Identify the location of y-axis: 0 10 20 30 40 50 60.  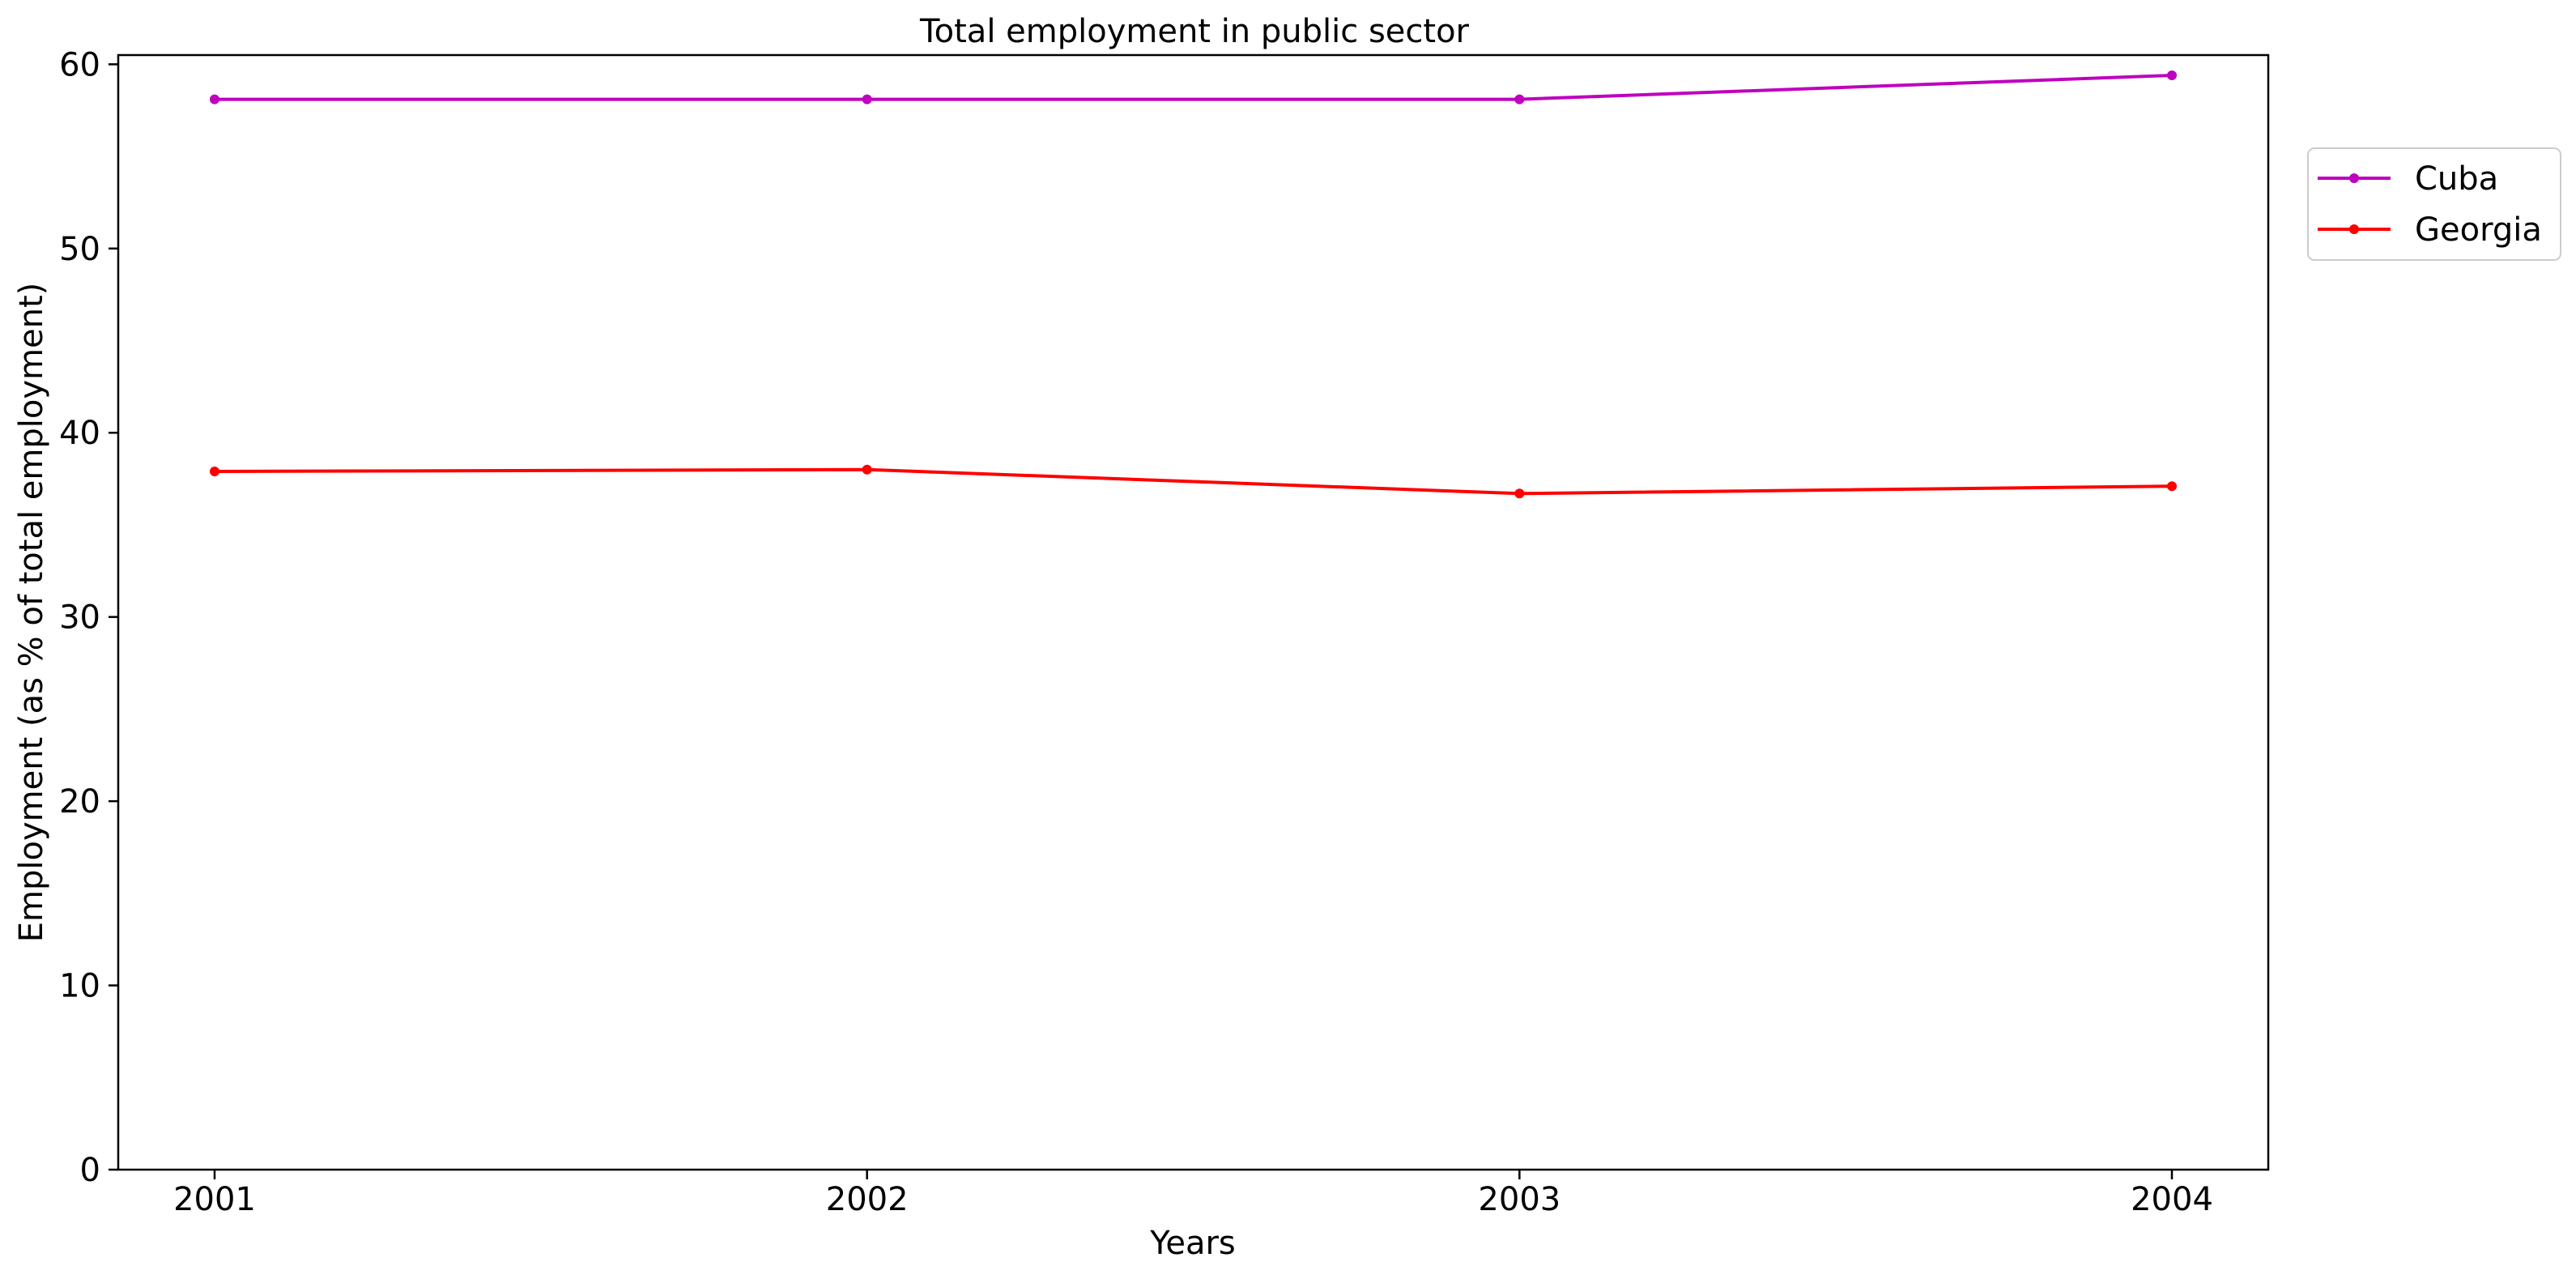
(88, 617).